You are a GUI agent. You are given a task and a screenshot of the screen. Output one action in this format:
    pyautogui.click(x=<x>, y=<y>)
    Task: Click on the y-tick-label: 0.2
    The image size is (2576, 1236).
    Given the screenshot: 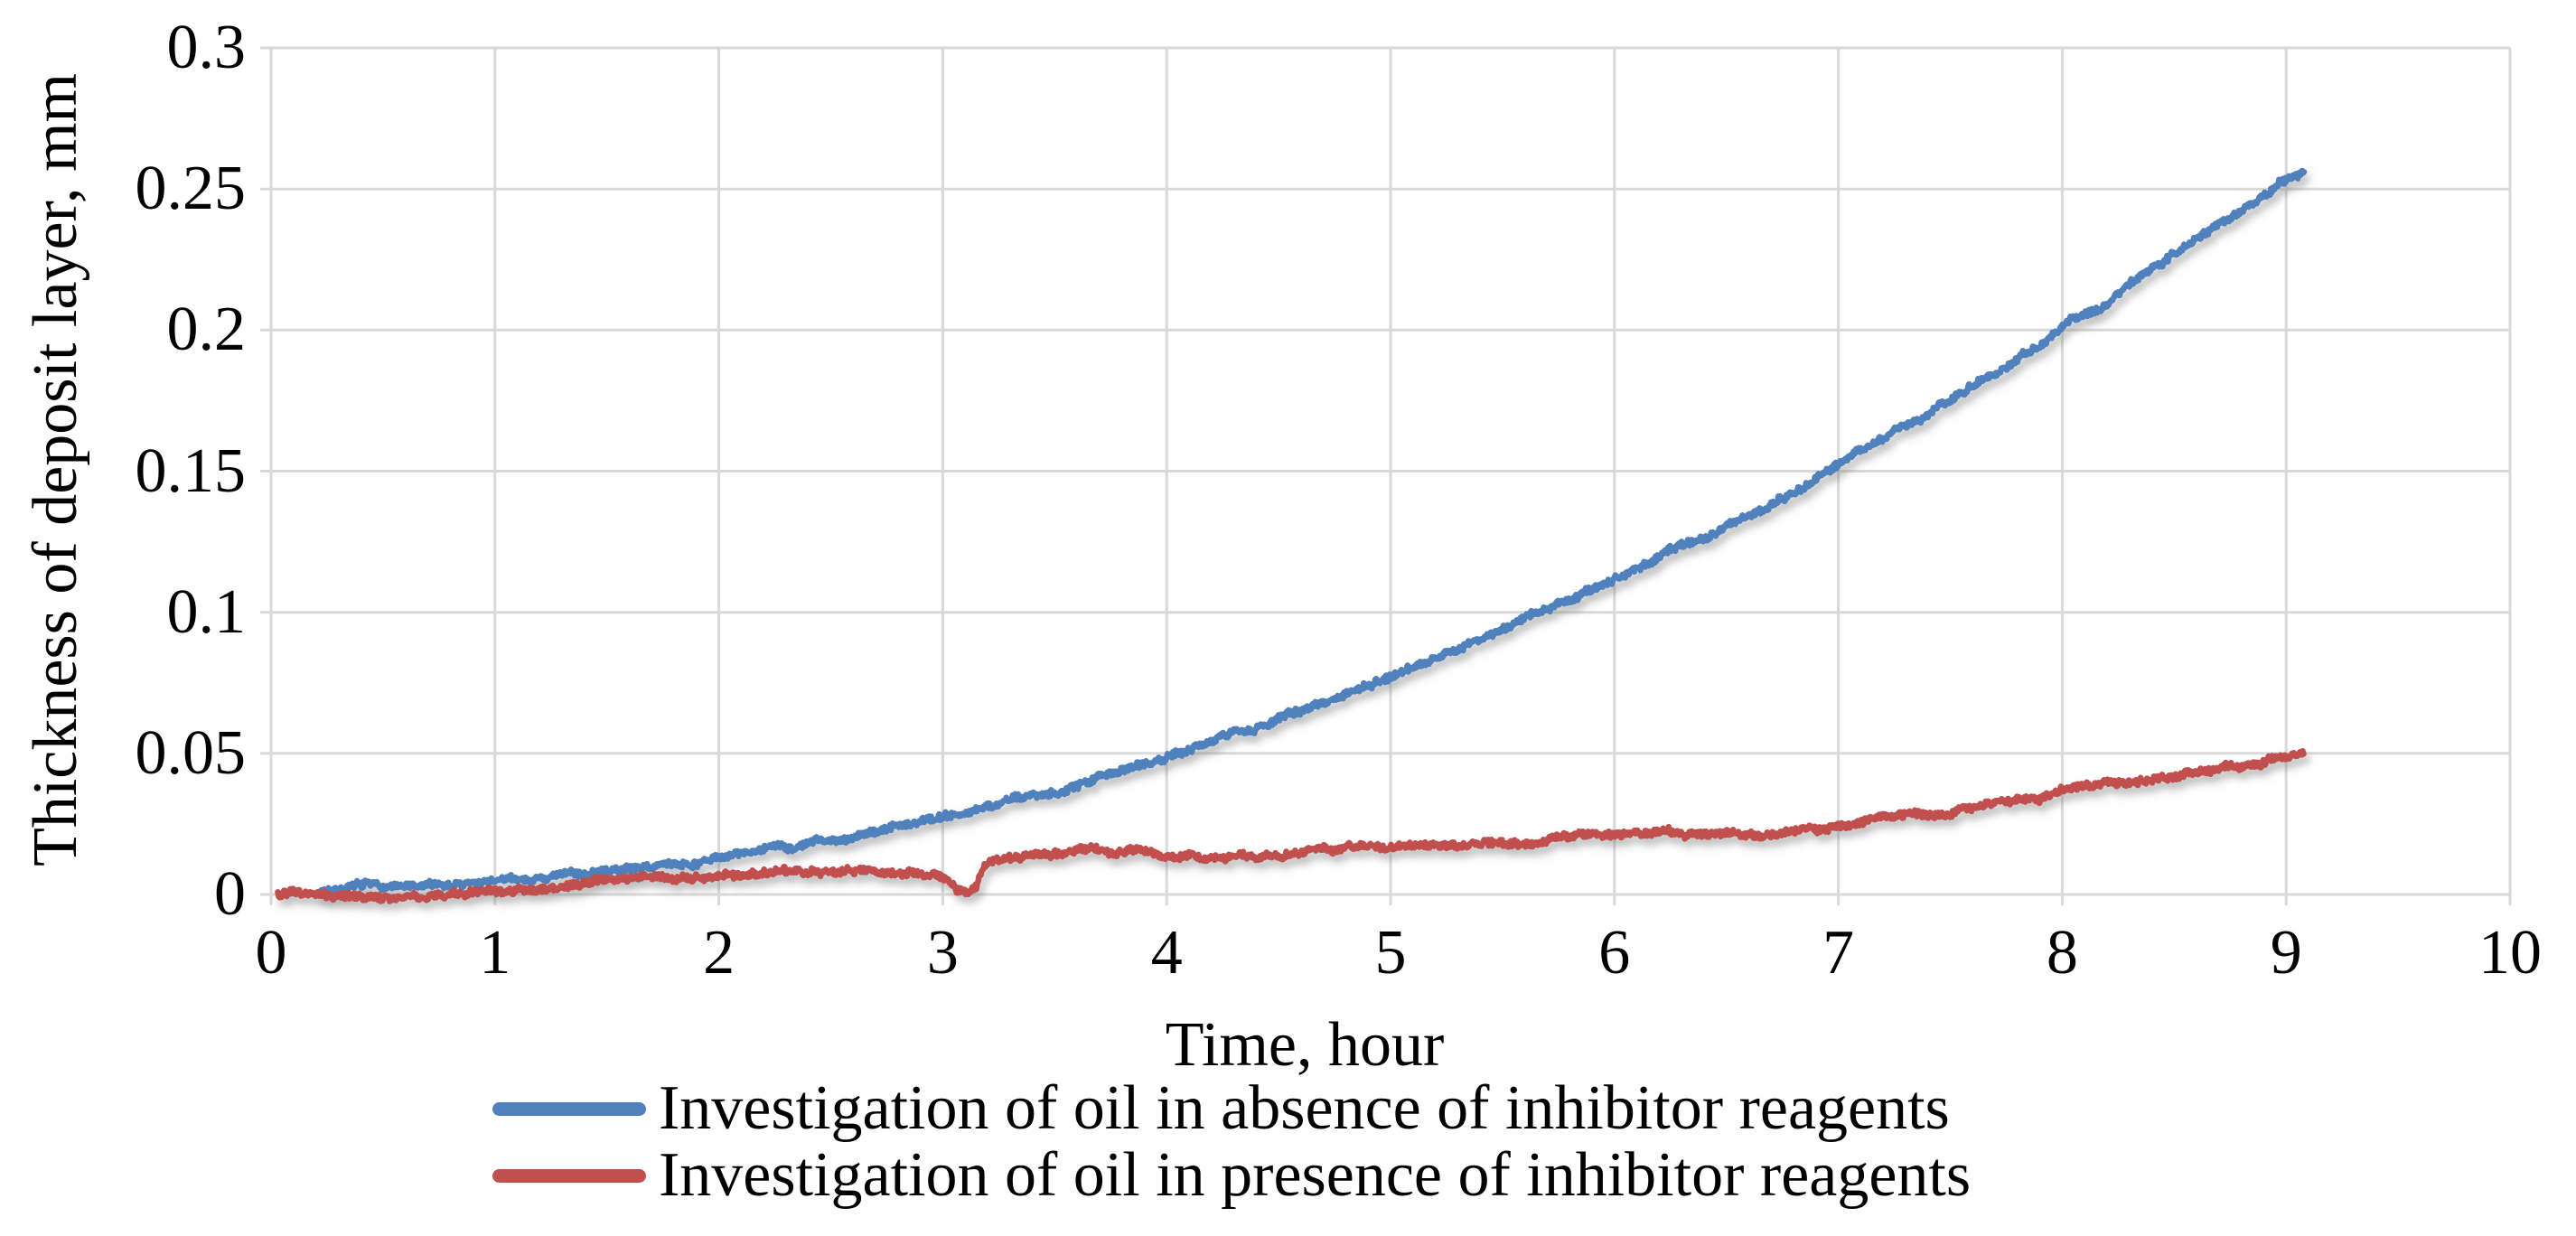 What is the action you would take?
    pyautogui.click(x=206, y=330)
    